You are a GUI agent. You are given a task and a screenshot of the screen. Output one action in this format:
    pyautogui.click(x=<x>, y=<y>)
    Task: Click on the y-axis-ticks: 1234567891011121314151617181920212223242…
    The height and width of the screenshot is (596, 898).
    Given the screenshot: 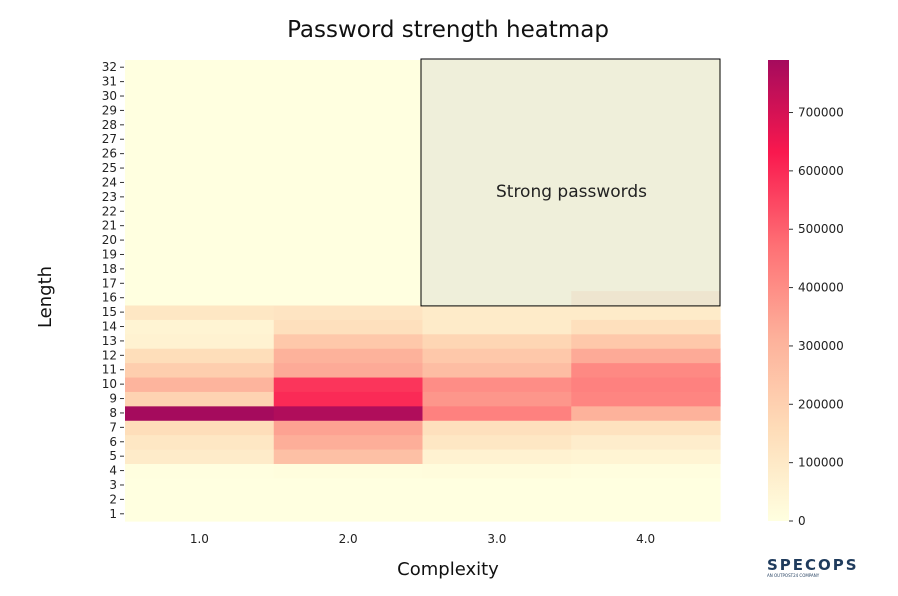 What is the action you would take?
    pyautogui.click(x=113, y=290)
    